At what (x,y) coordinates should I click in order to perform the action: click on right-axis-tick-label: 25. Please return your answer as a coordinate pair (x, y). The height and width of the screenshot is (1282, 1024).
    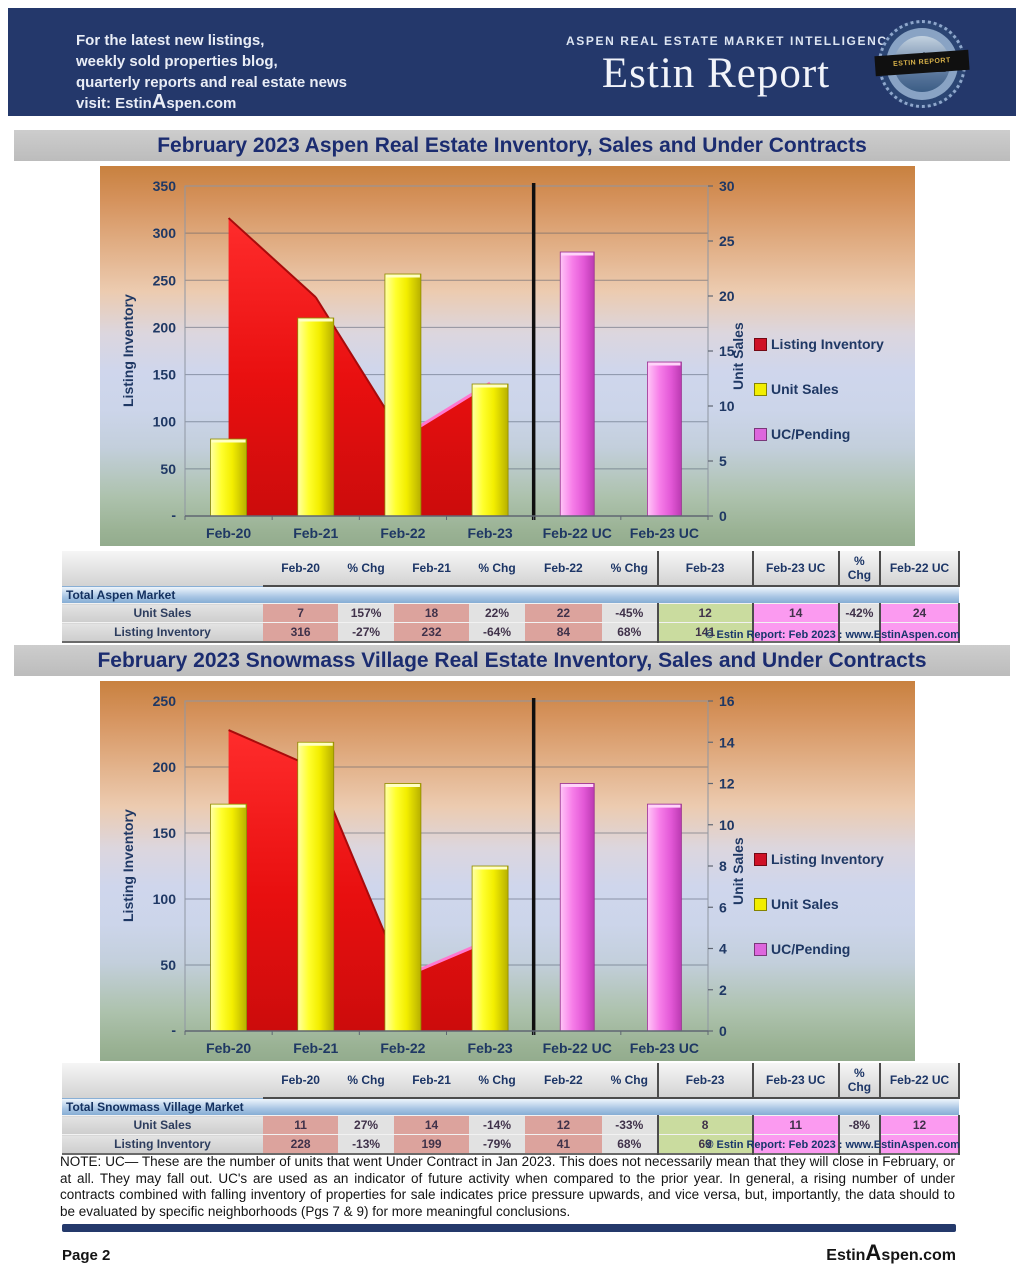
    Looking at the image, I should click on (727, 241).